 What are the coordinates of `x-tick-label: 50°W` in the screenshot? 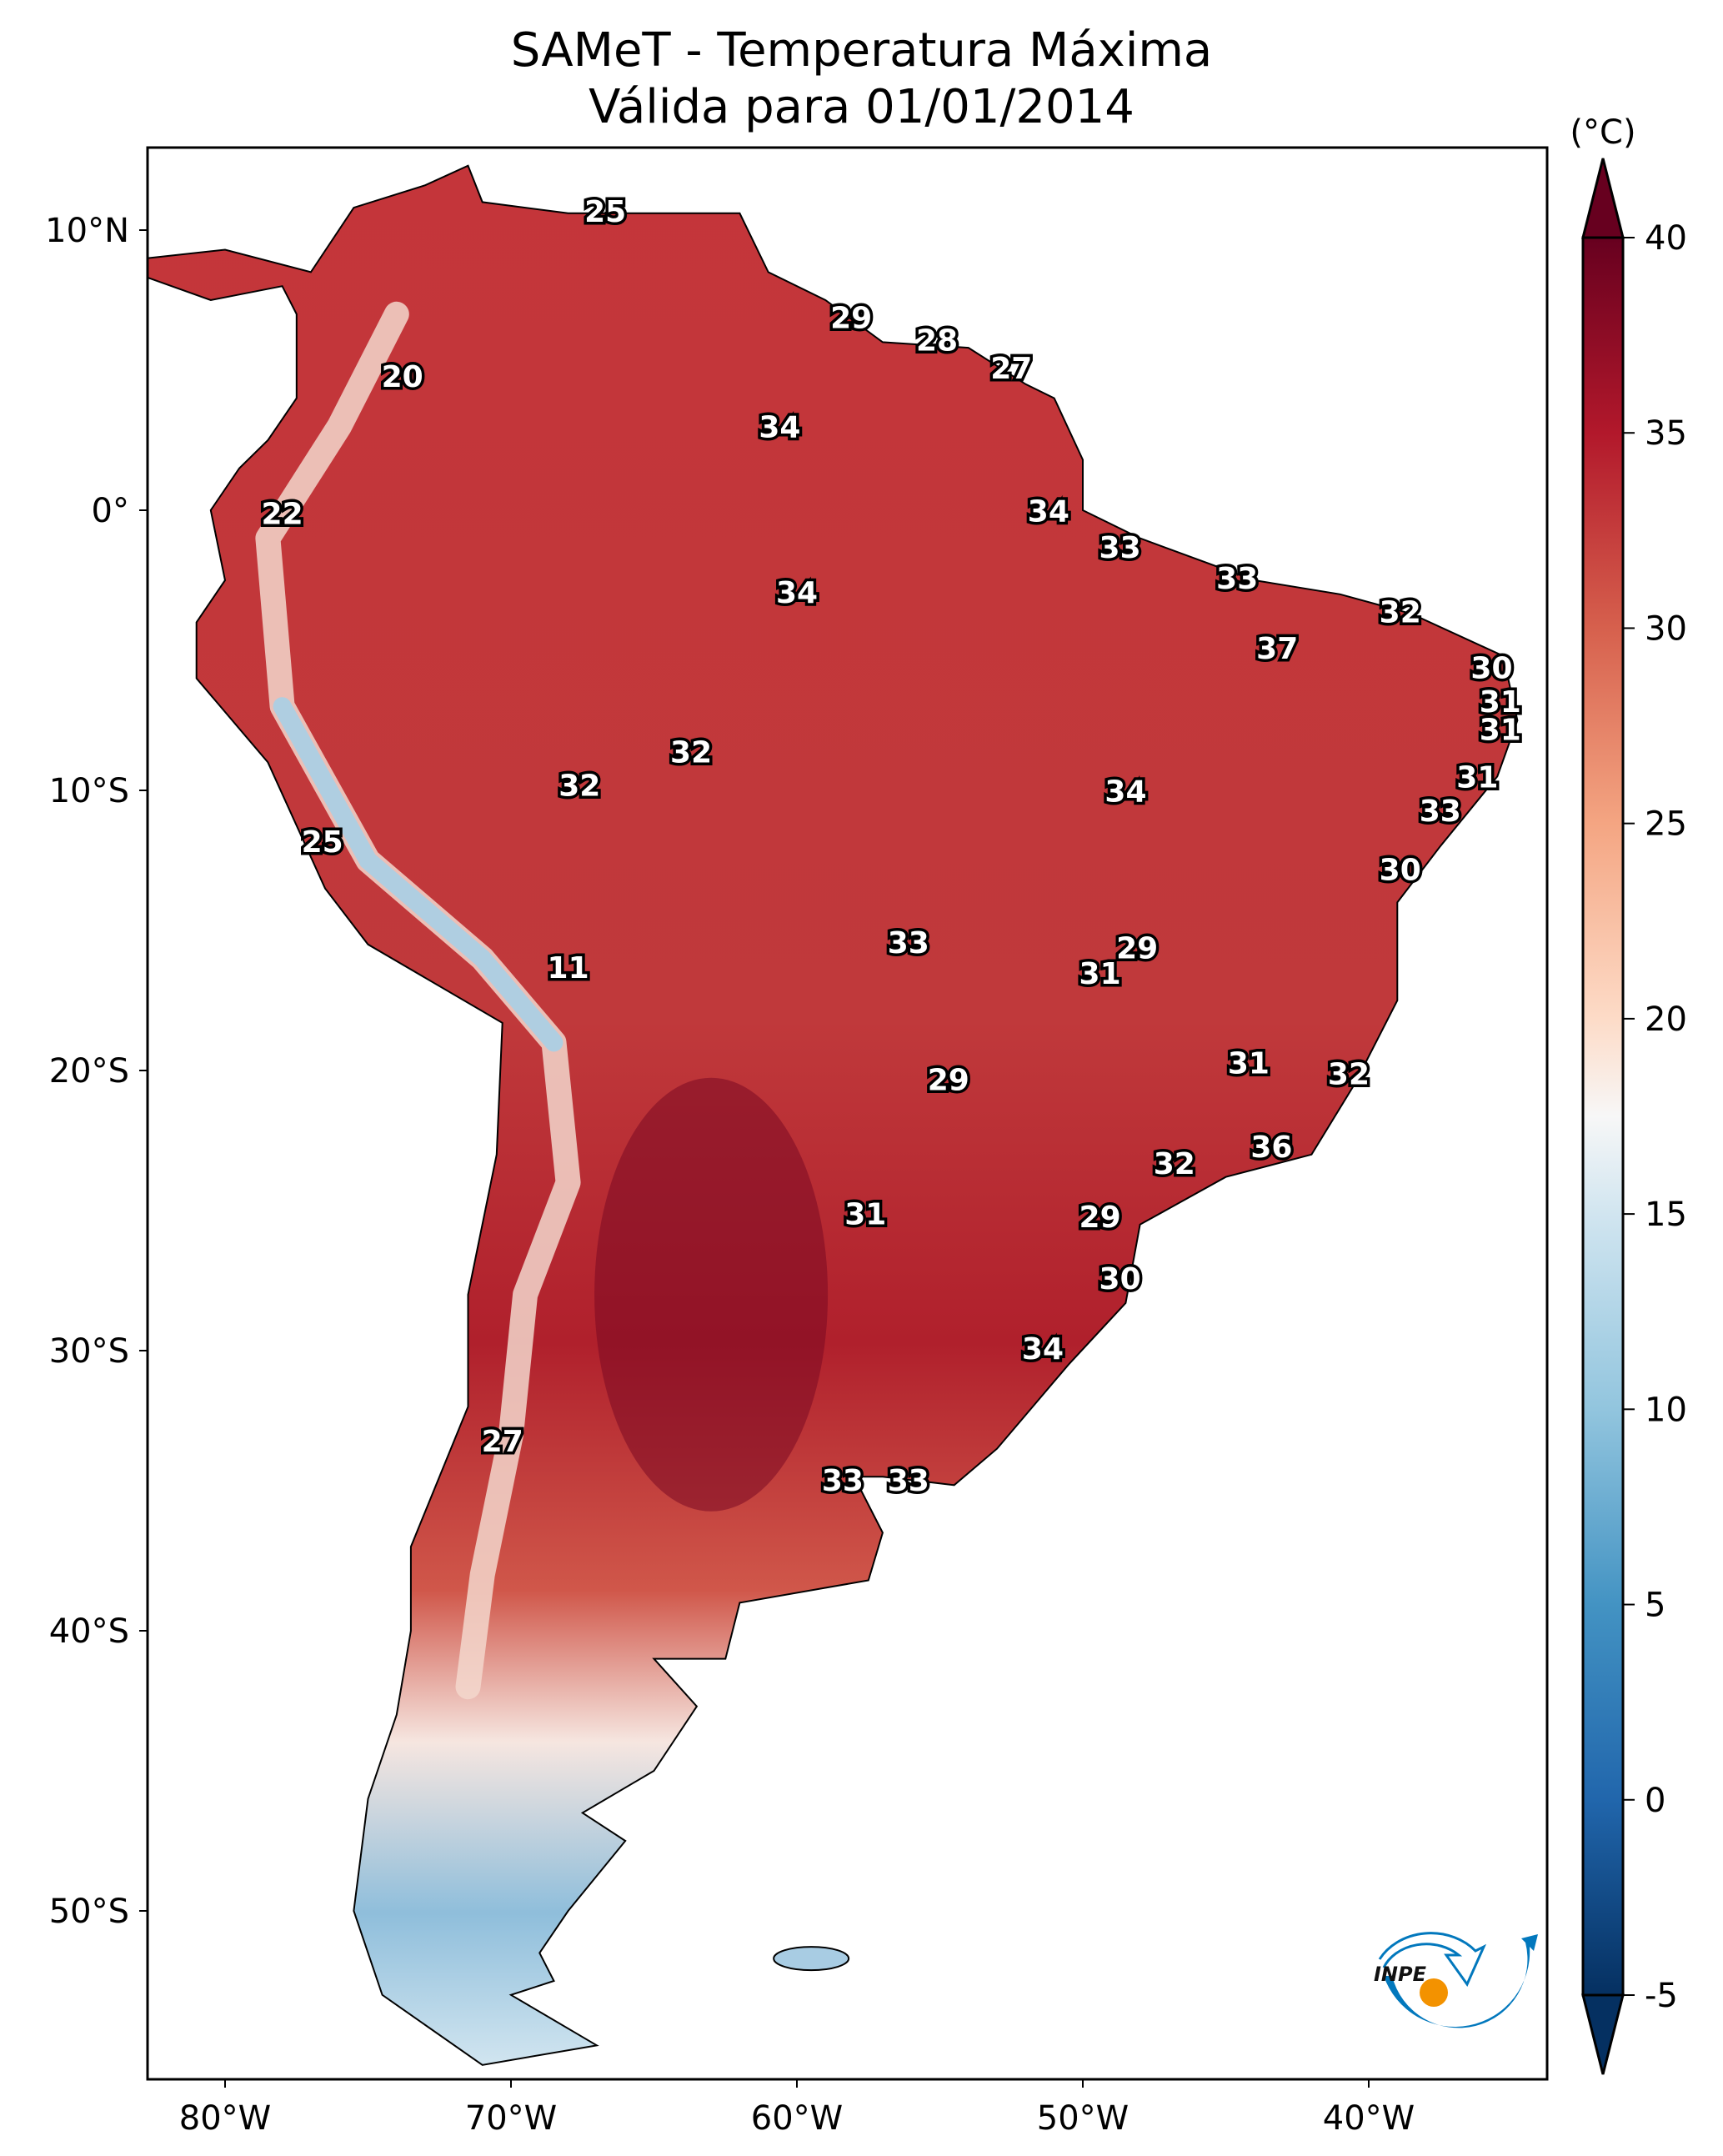 It's located at (1083, 2118).